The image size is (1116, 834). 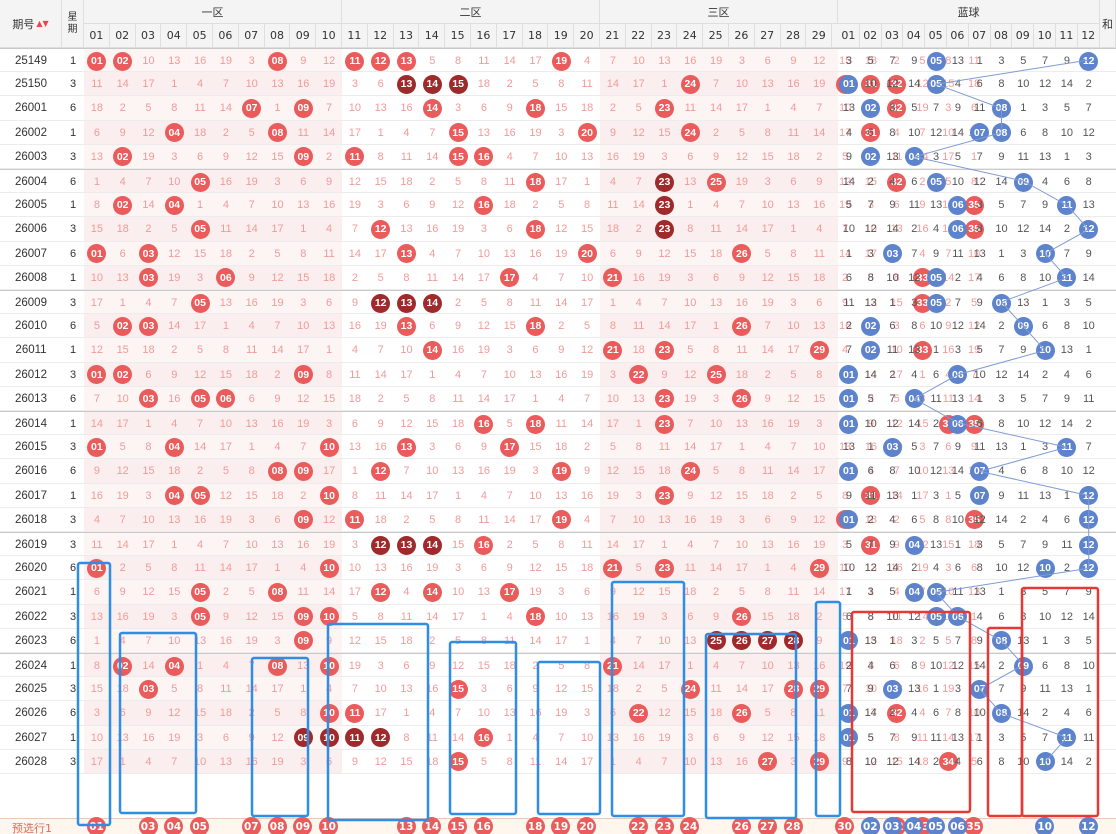 I want to click on predicted-blue-number: 03, so click(x=892, y=825).